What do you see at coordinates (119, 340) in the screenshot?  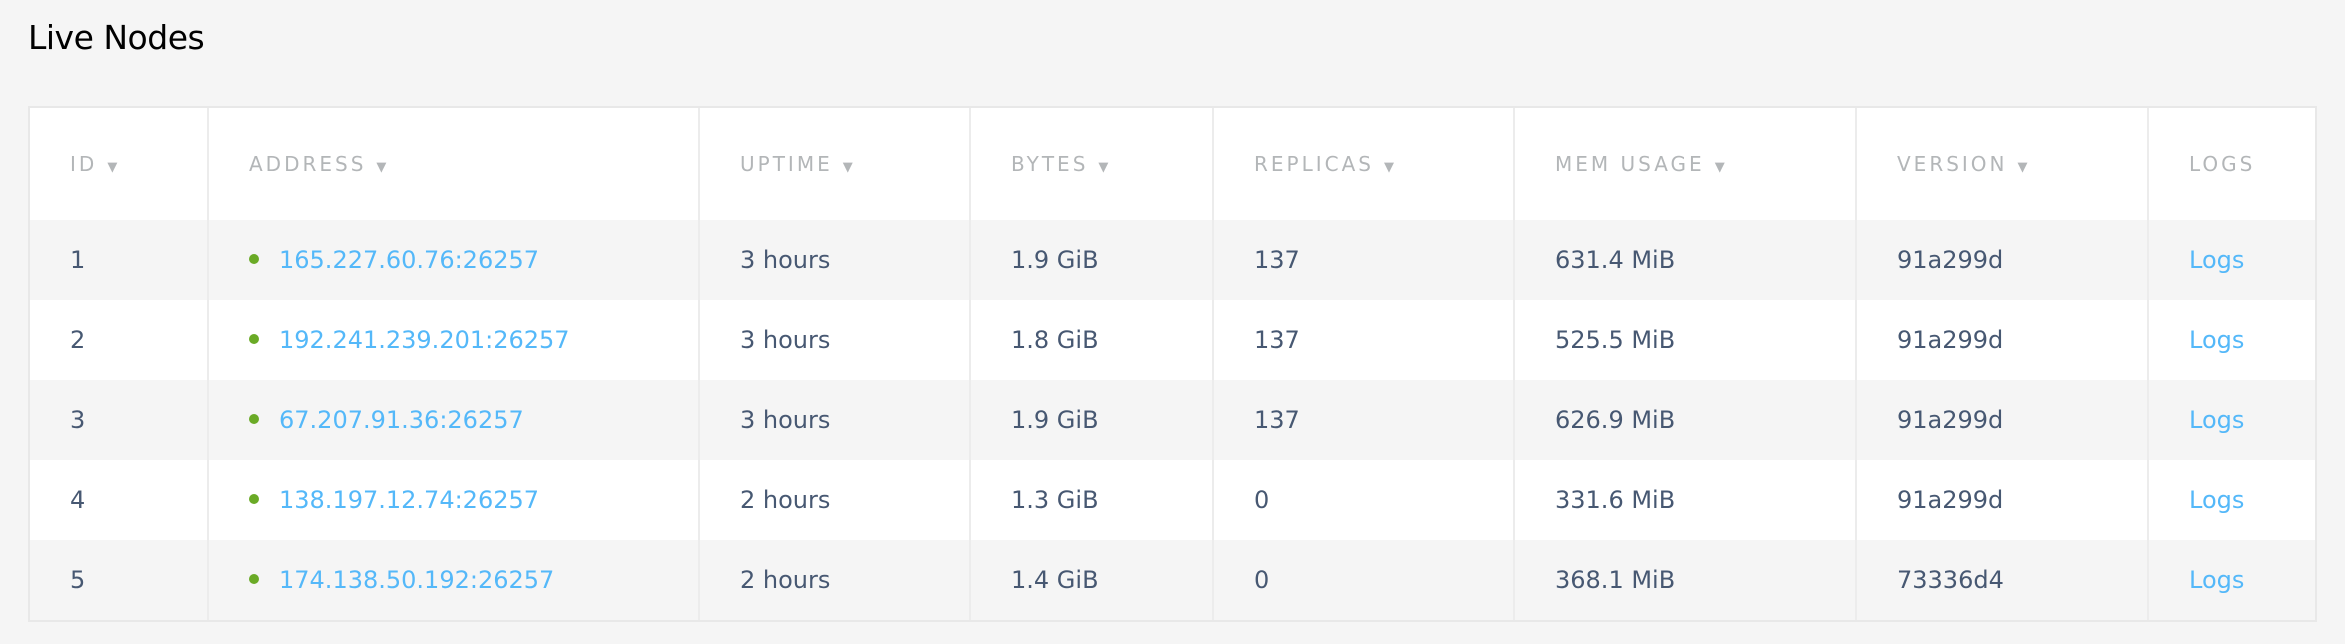 I see `cell-id: 2` at bounding box center [119, 340].